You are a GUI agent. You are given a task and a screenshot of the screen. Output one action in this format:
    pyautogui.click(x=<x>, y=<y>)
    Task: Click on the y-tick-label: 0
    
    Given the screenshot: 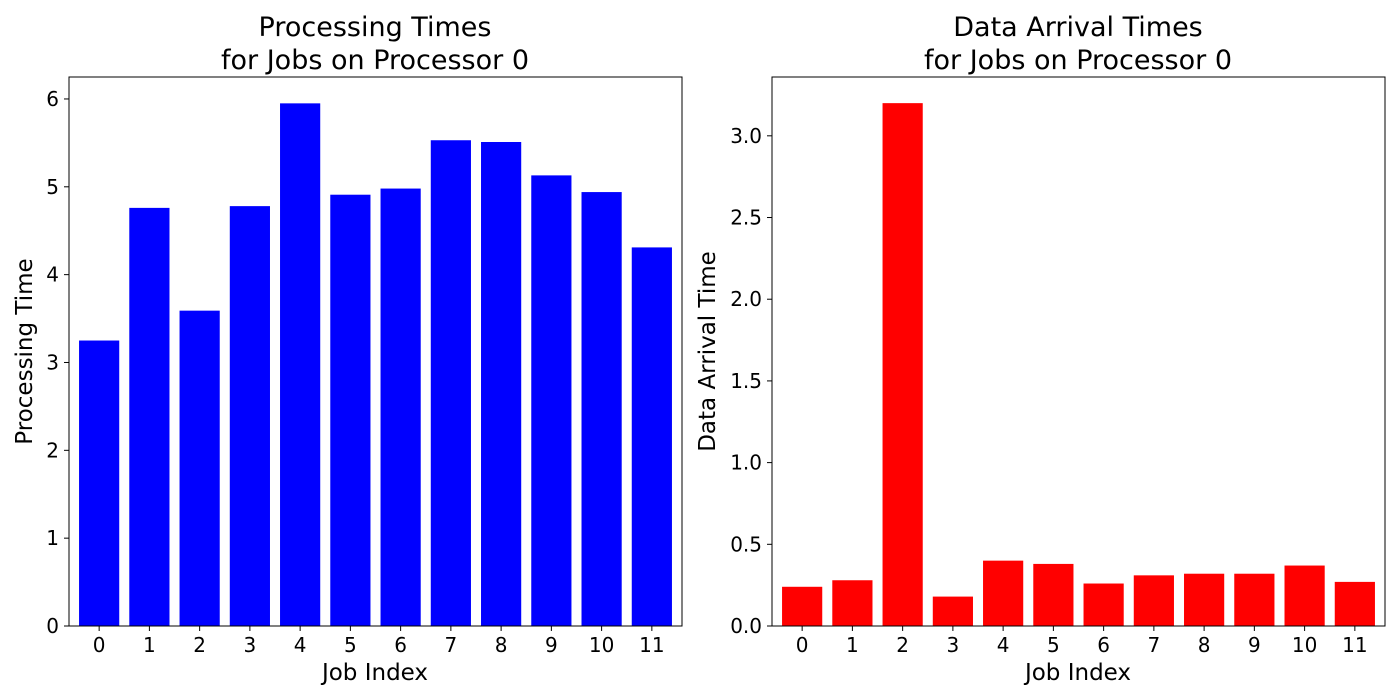 What is the action you would take?
    pyautogui.click(x=52, y=626)
    